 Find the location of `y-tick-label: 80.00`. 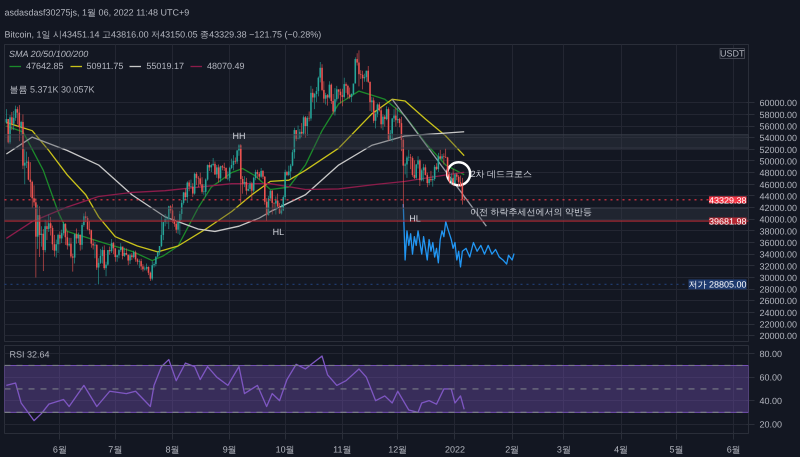

y-tick-label: 80.00 is located at coordinates (771, 354).